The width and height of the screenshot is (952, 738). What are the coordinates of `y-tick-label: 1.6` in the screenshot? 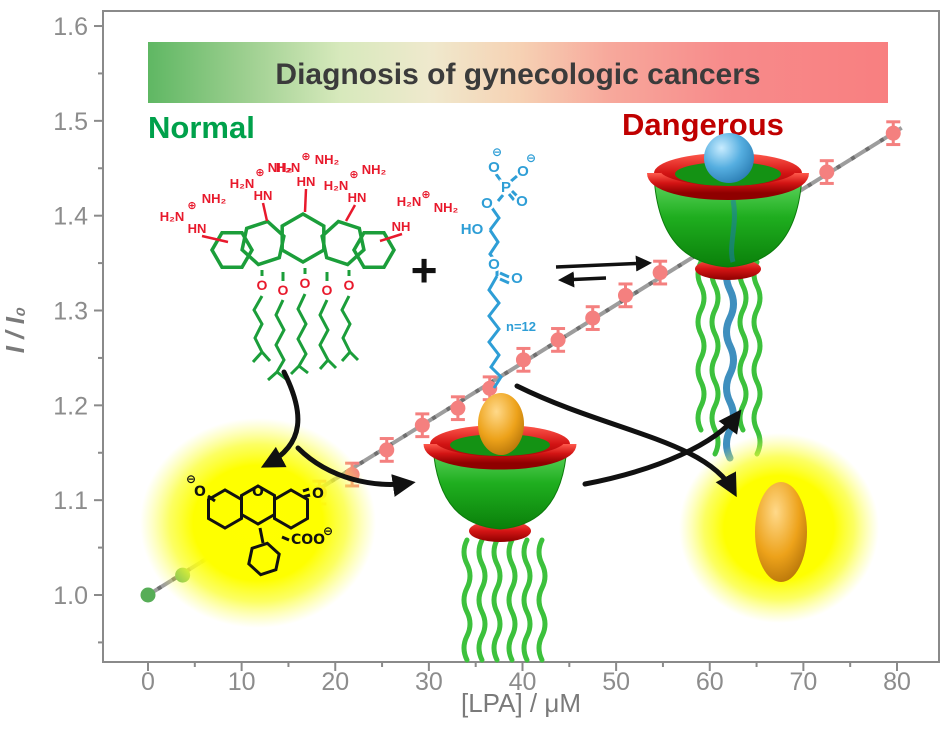 It's located at (70, 27).